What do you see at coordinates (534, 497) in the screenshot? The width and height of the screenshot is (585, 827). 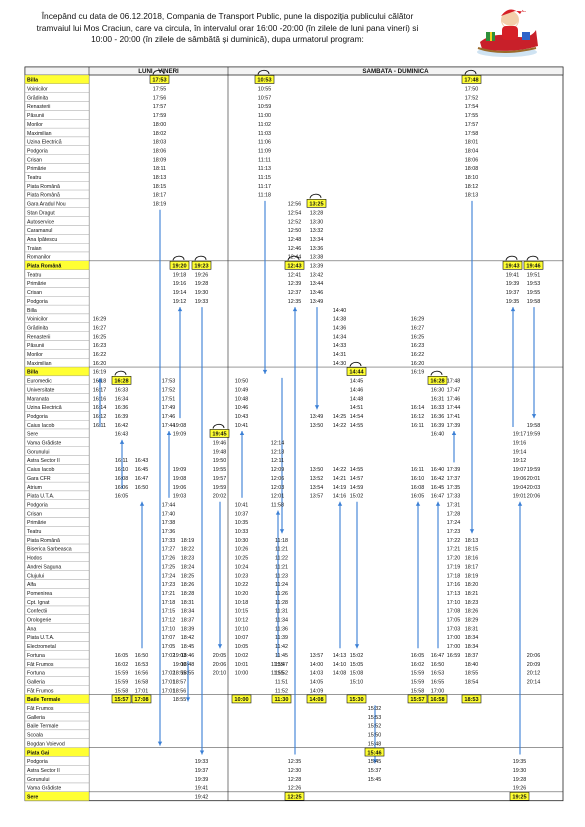 I see `departure-time: 20:06` at bounding box center [534, 497].